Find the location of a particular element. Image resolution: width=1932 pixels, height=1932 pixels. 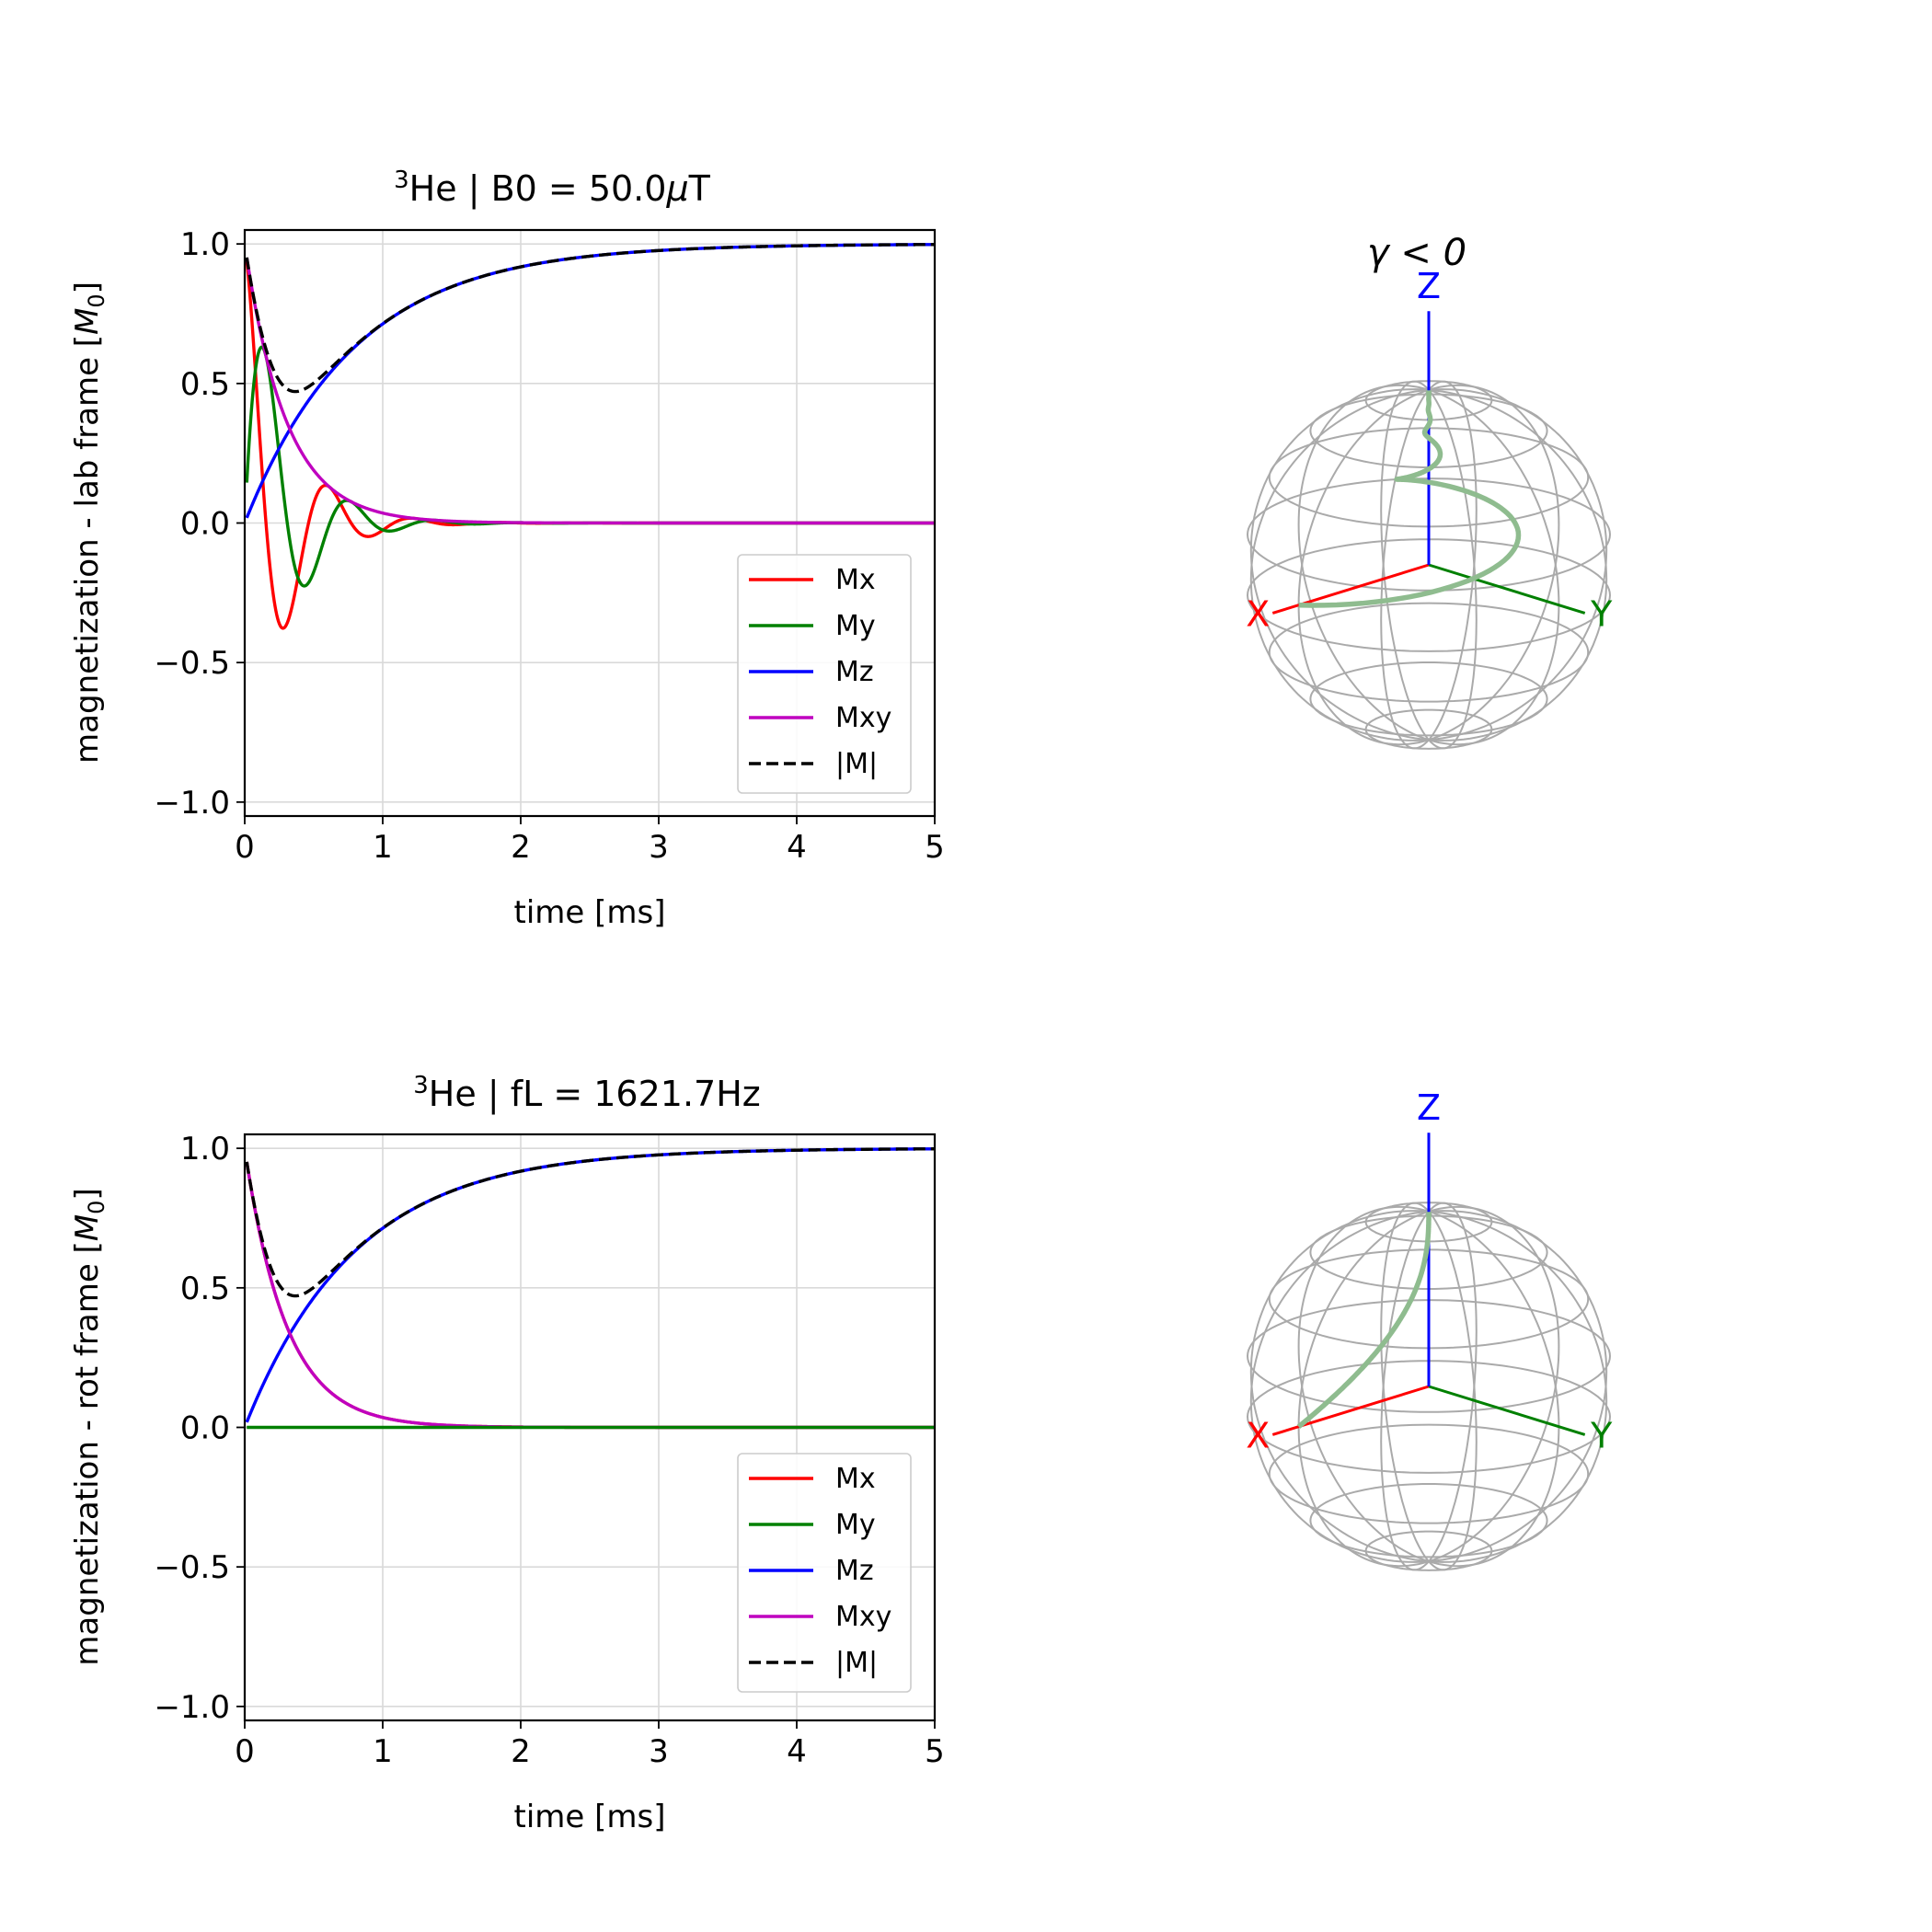

title-mu: μ is located at coordinates (676, 188).